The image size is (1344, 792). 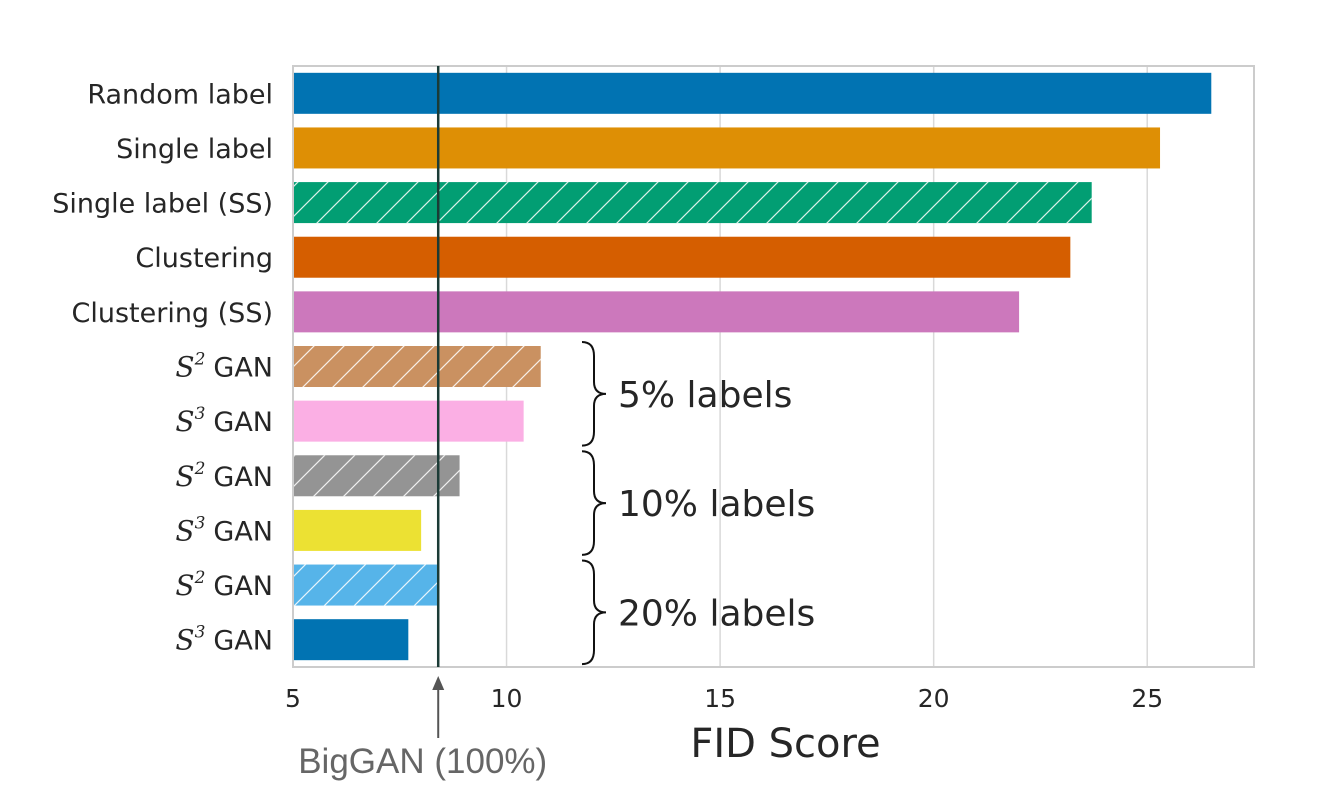 I want to click on category-label-math-5: S, so click(x=184, y=367).